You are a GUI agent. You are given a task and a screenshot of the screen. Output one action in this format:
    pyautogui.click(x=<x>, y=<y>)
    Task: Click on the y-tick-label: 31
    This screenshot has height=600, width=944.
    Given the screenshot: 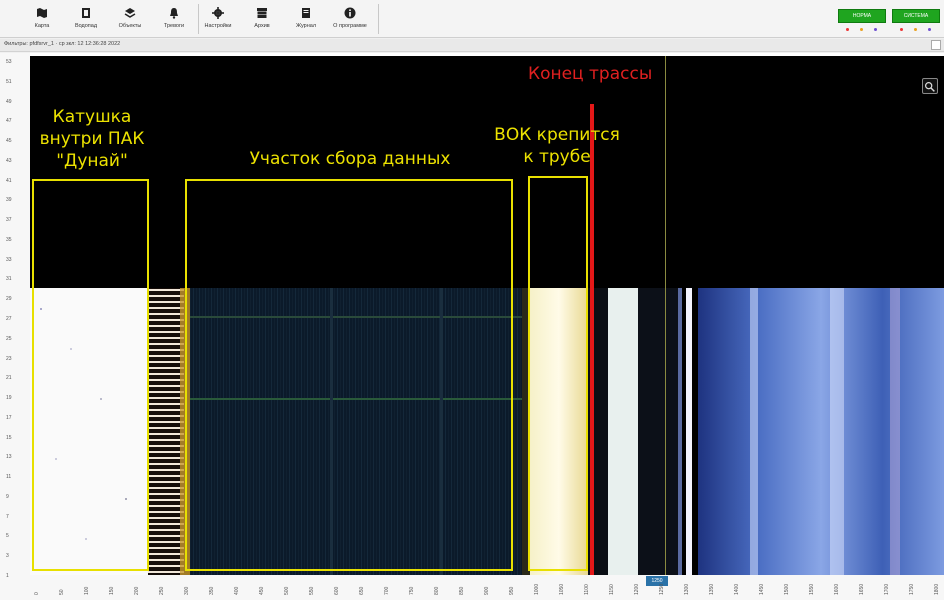 What is the action you would take?
    pyautogui.click(x=9, y=279)
    